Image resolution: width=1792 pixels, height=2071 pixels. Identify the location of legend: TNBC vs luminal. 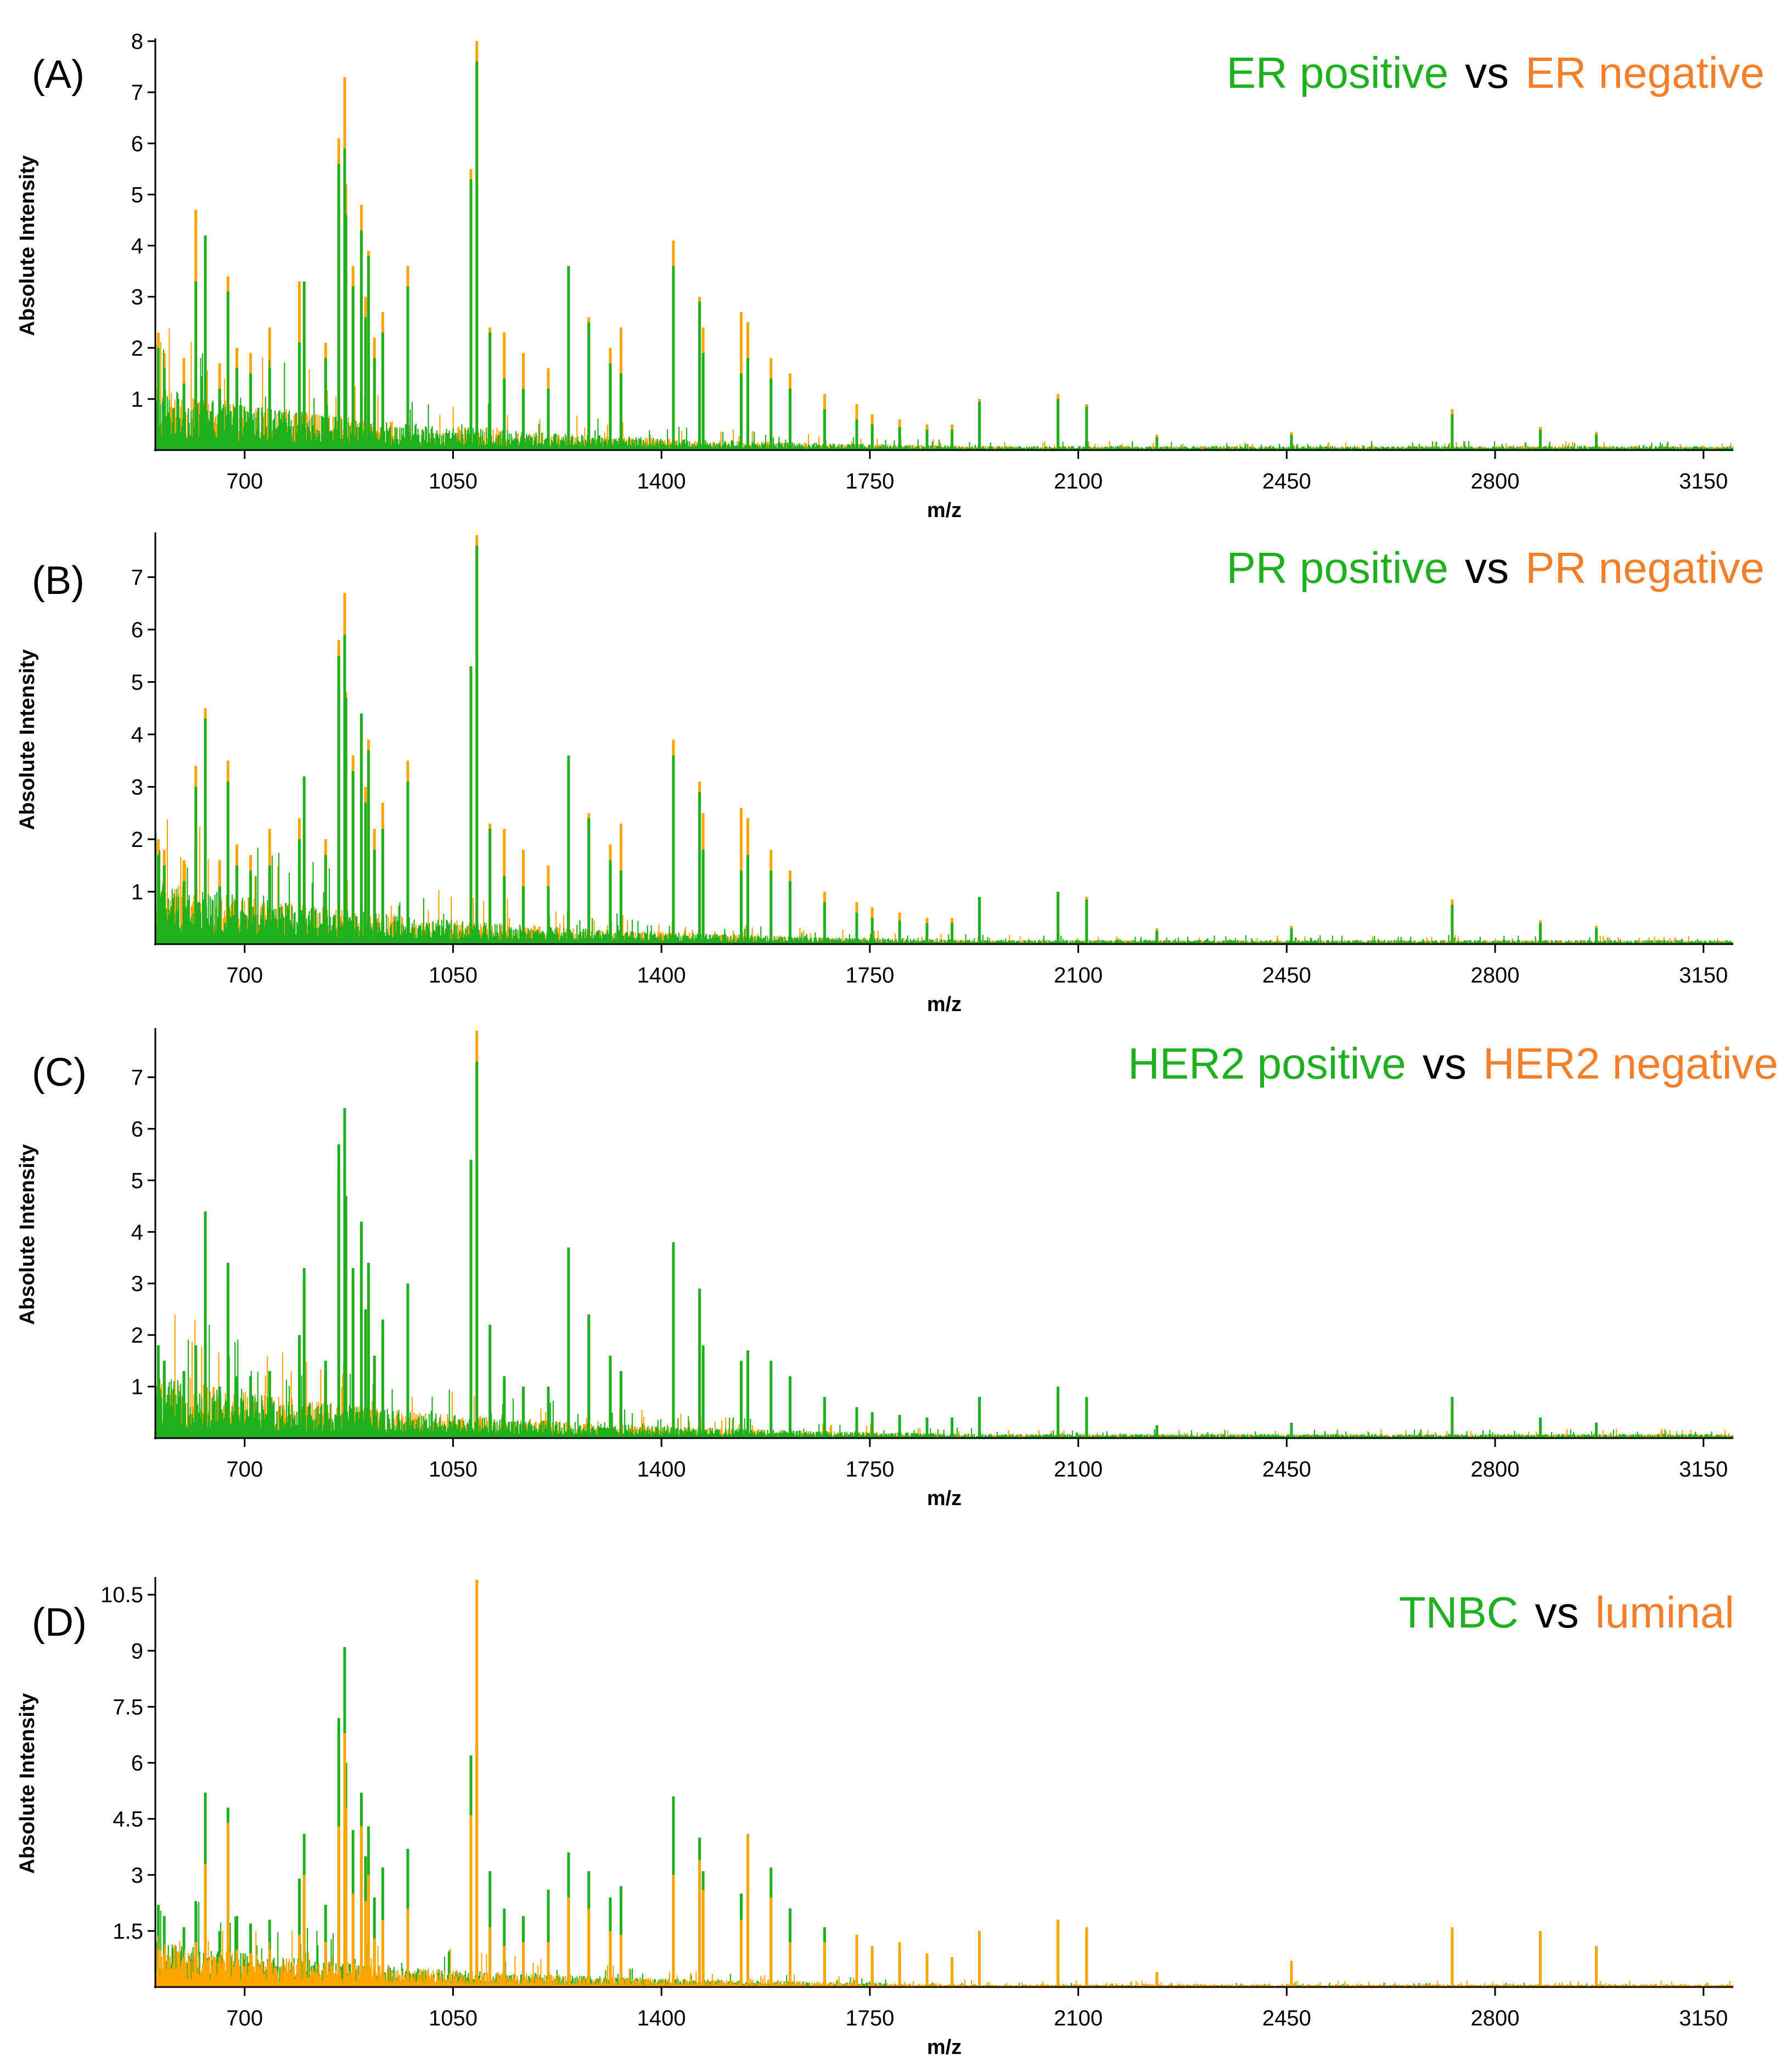
(1566, 1612).